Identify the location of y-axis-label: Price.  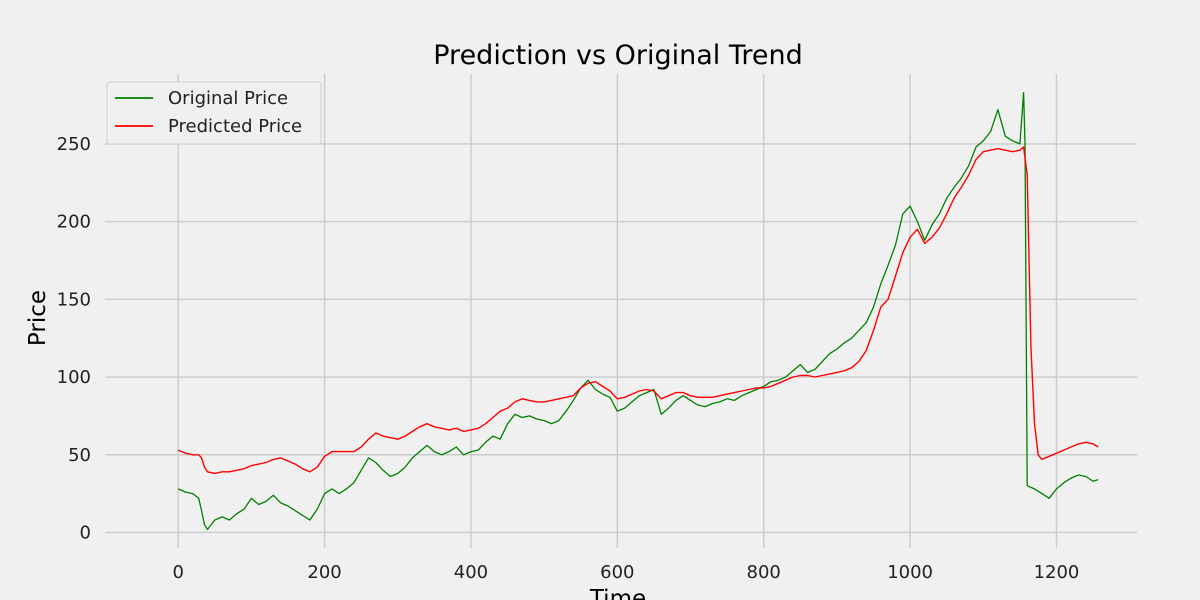
(38, 318).